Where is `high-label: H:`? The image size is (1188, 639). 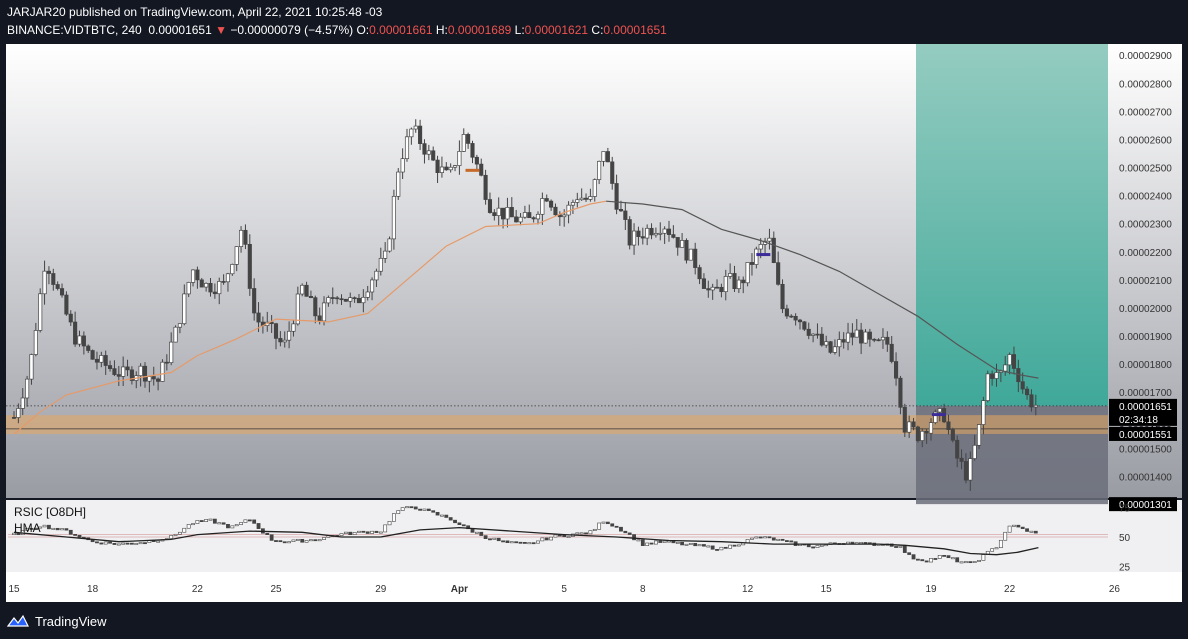 high-label: H: is located at coordinates (441, 30).